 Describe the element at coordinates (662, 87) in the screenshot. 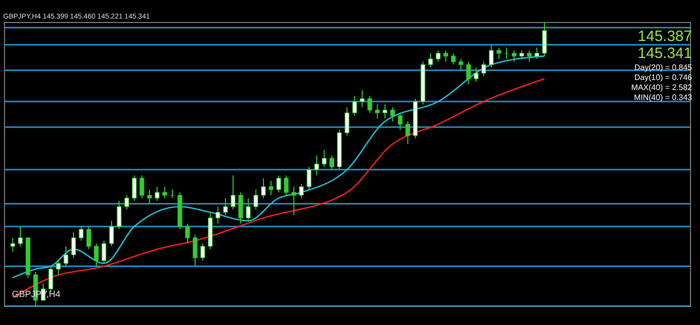

I see `annotation: MAX(40) = 2.582` at that location.